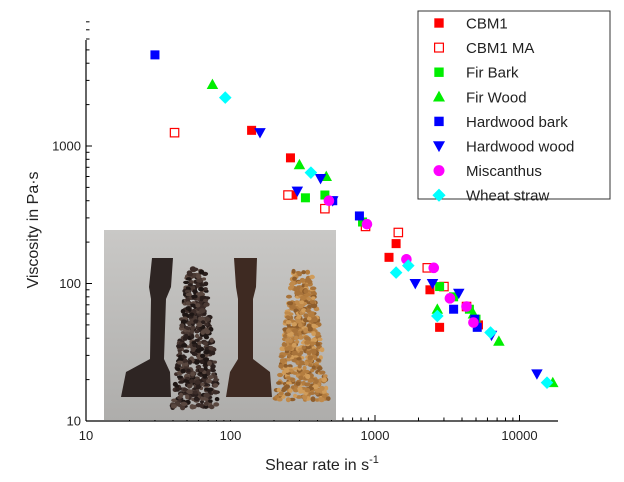 The image size is (624, 482). What do you see at coordinates (33, 229) in the screenshot?
I see `y-axis-label: Viscosity in Pa·s` at bounding box center [33, 229].